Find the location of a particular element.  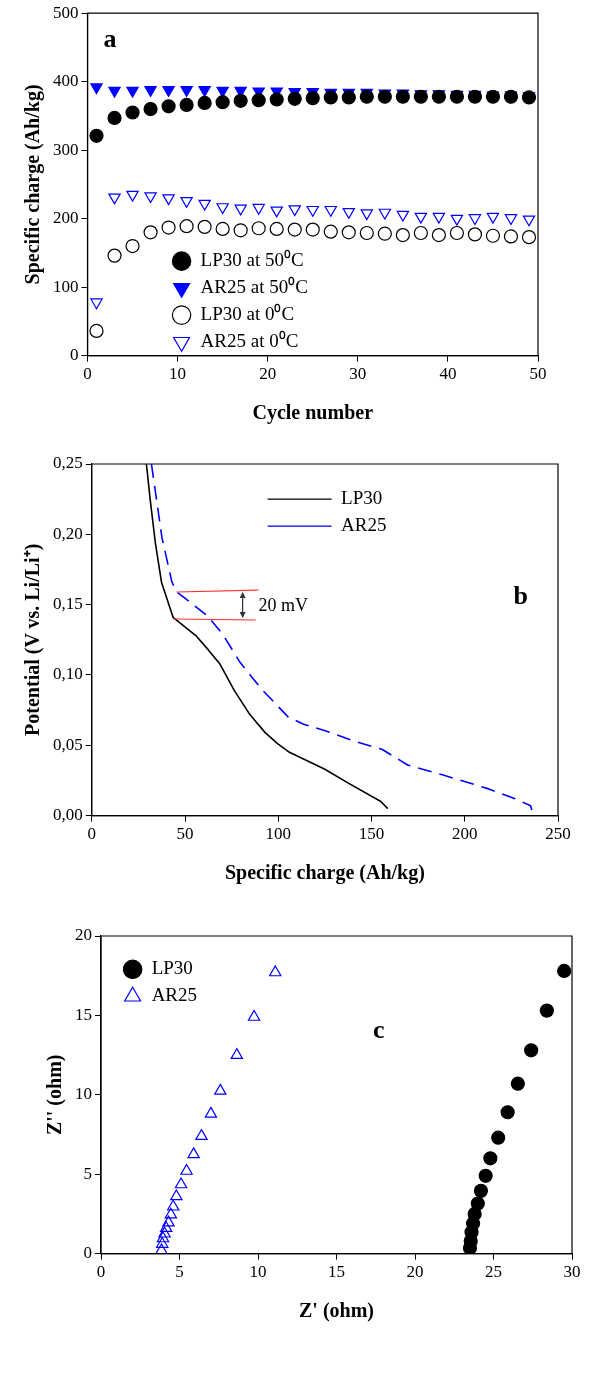

x-tick-label: 100 is located at coordinates (278, 834).